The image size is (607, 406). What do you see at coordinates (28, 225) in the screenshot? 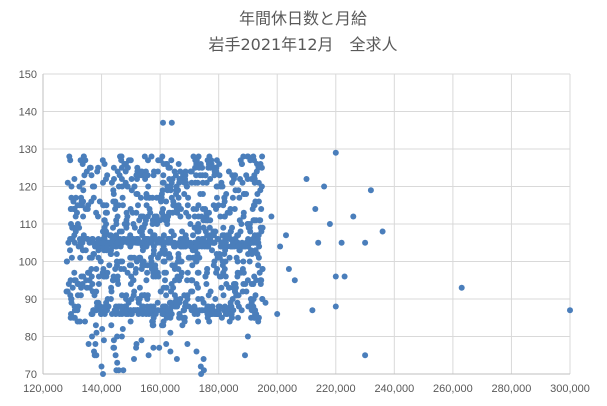
I see `y-tick-label: 110` at bounding box center [28, 225].